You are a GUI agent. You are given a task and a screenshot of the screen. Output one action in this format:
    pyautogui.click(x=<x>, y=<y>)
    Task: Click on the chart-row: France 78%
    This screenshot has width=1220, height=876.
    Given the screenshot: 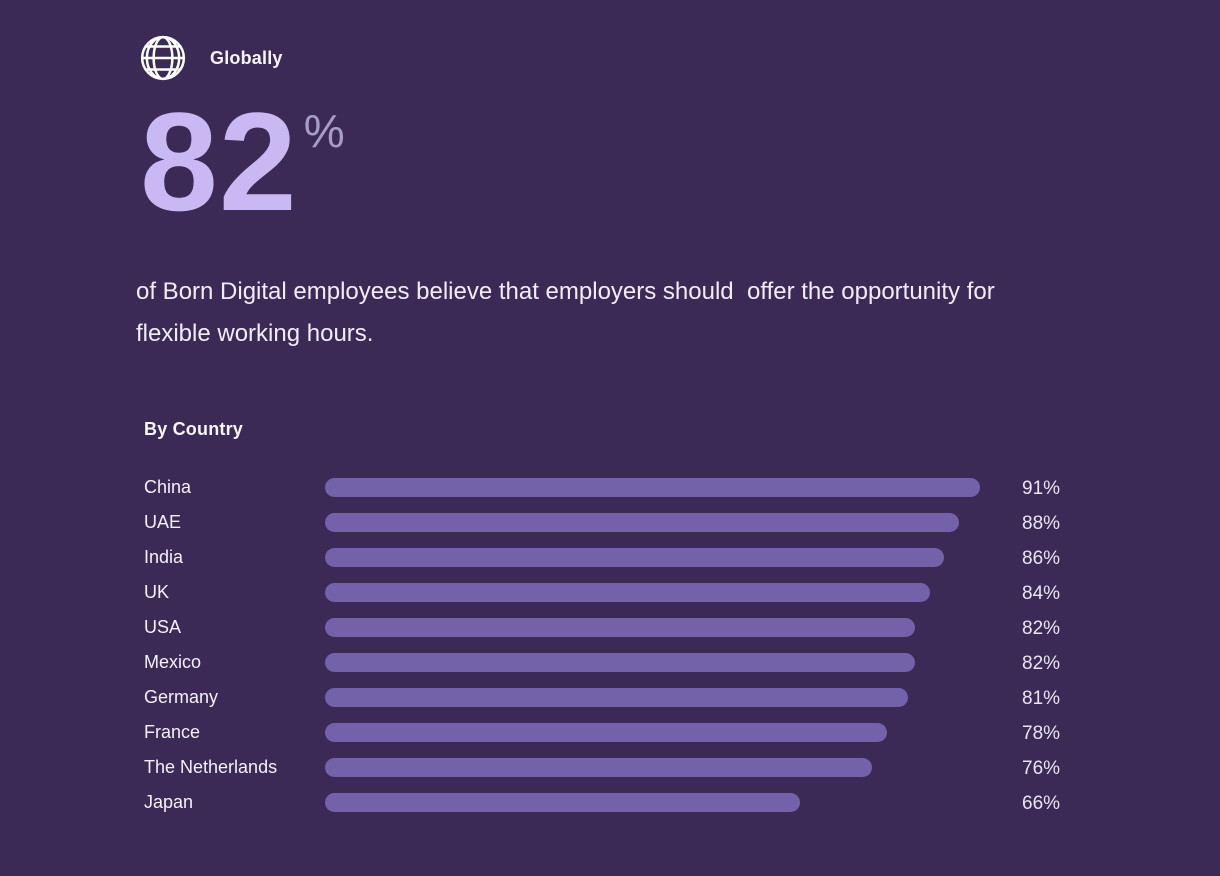 What is the action you would take?
    pyautogui.click(x=682, y=732)
    